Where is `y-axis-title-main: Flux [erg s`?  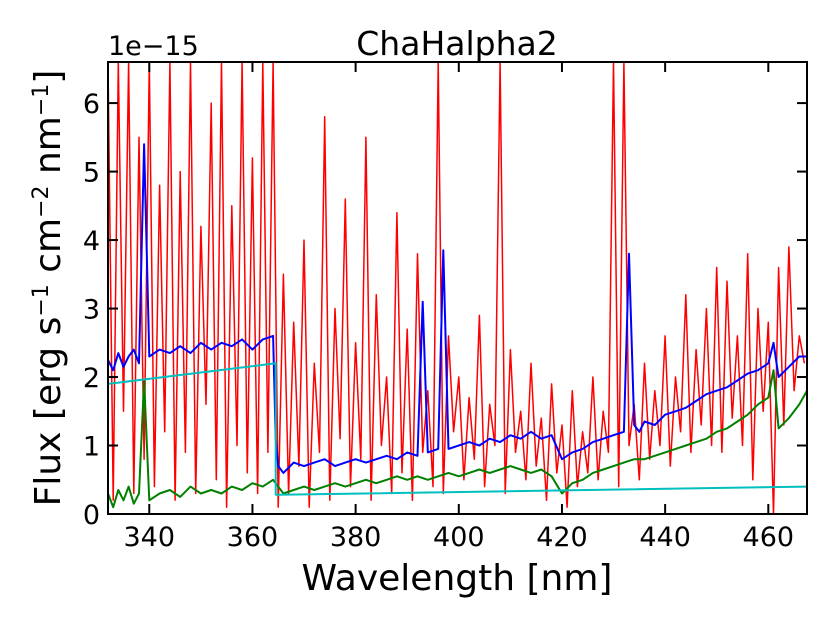
y-axis-title-main: Flux [erg s is located at coordinates (48, 412).